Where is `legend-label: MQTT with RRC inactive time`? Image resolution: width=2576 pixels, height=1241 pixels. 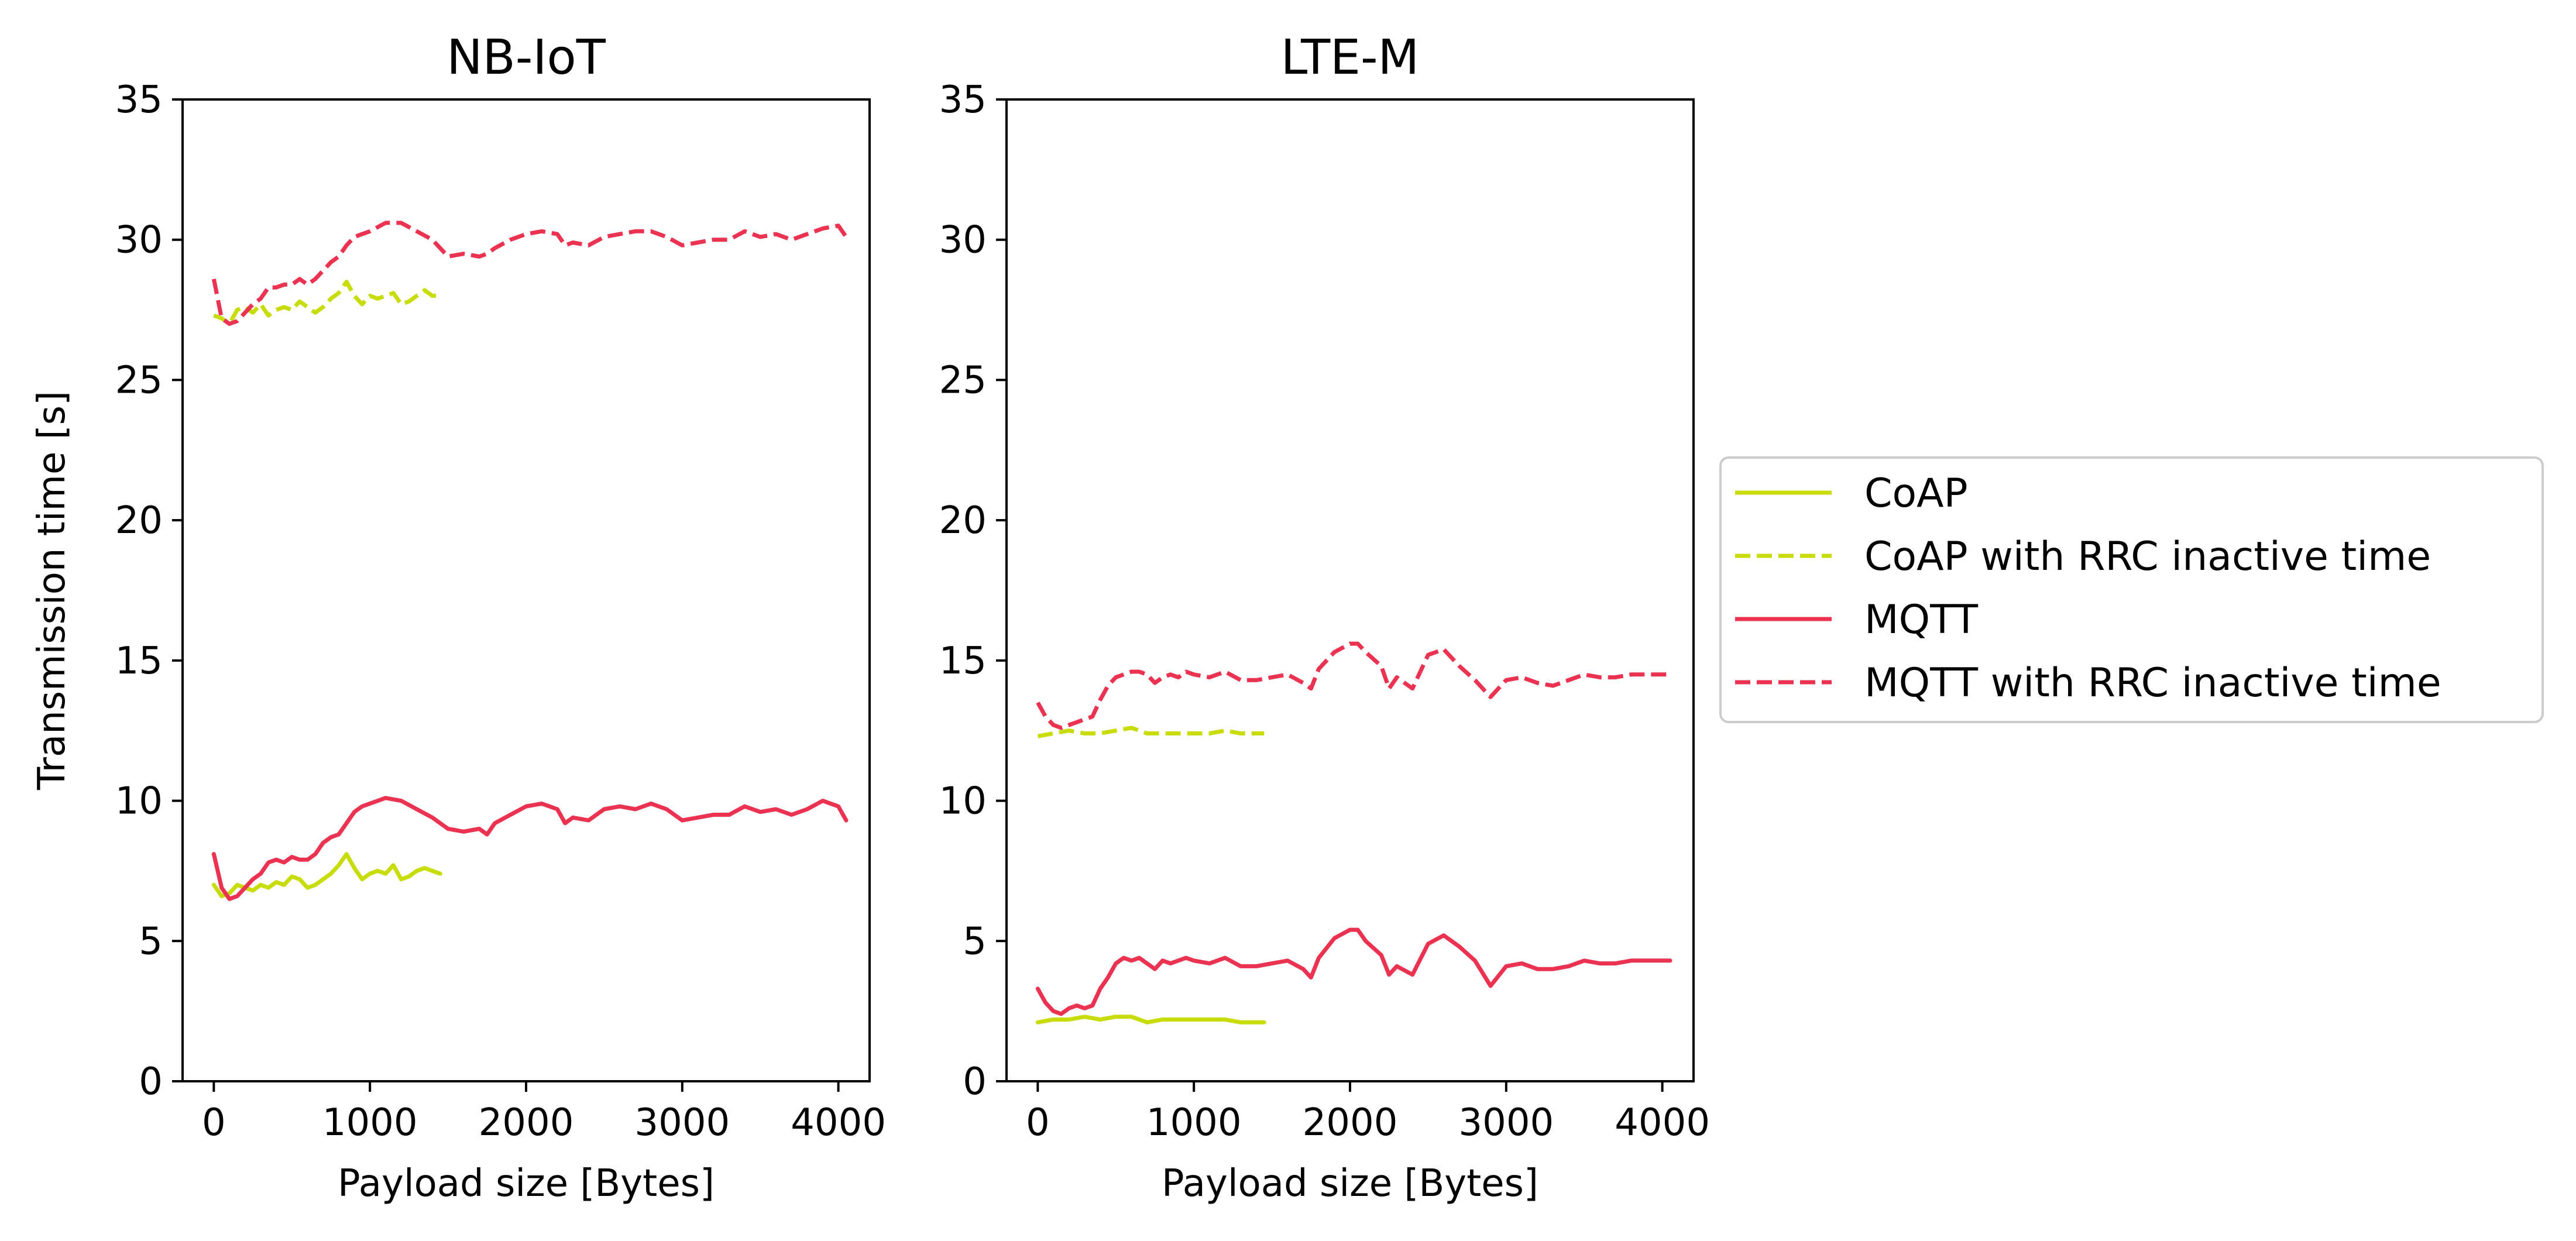 legend-label: MQTT with RRC inactive time is located at coordinates (2152, 683).